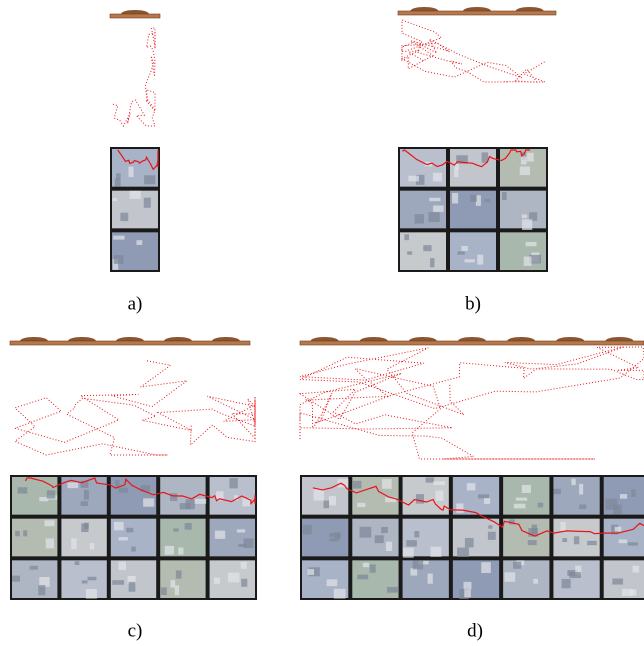 This screenshot has width=644, height=646. Describe the element at coordinates (477, 13) in the screenshot. I see `top-bar` at that location.